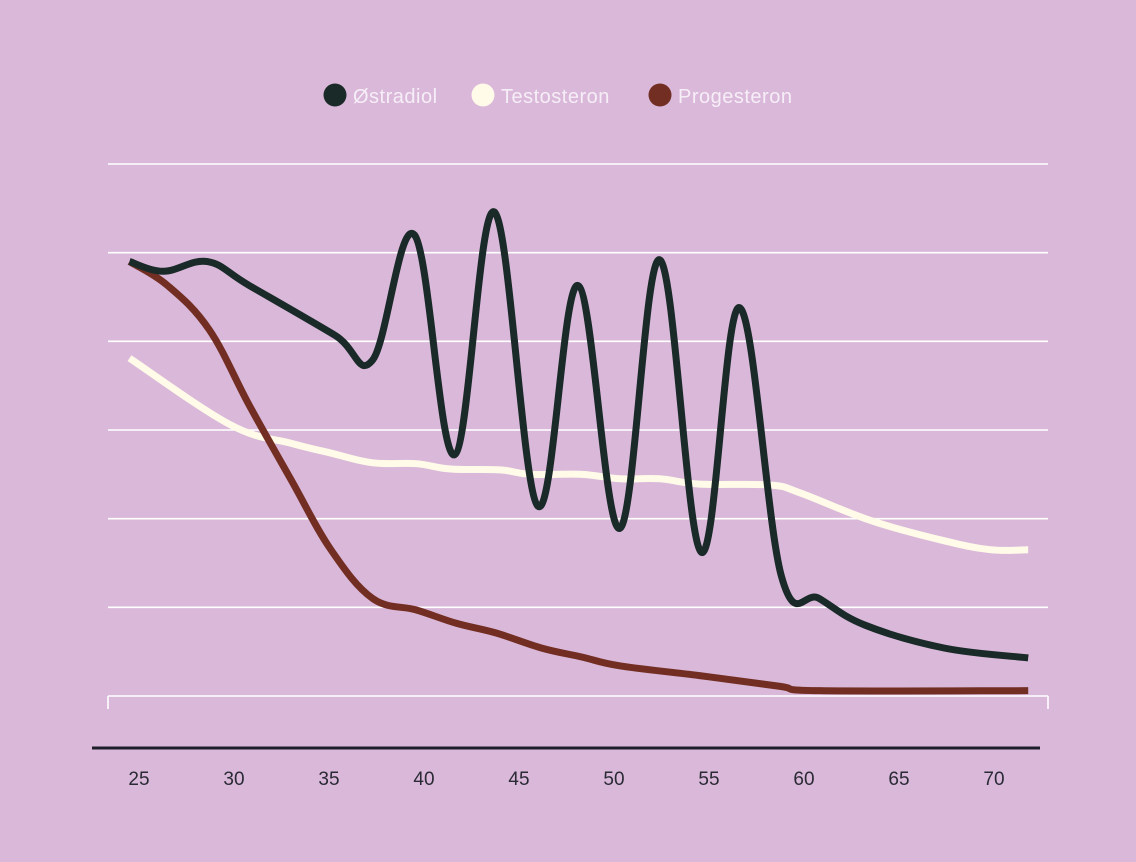  I want to click on x-tick-label: 35, so click(328, 779).